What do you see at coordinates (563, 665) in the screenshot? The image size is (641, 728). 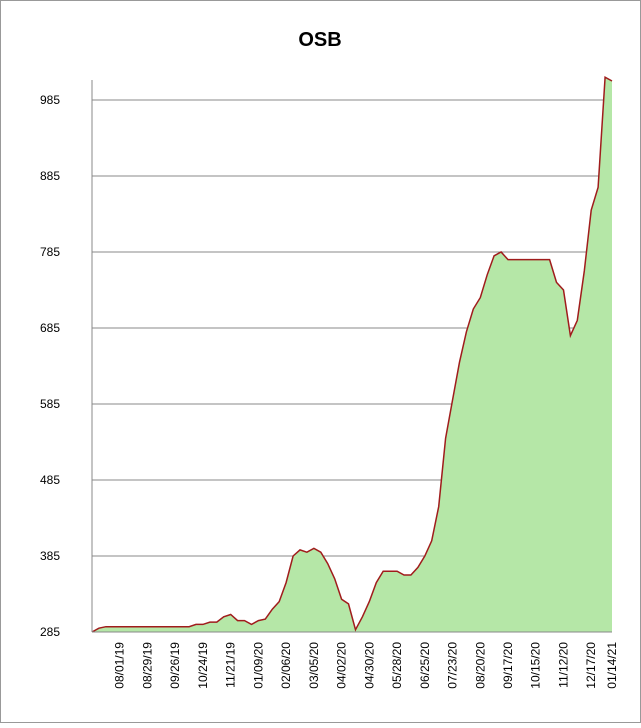 I see `x-tick-label: 11/12/20` at bounding box center [563, 665].